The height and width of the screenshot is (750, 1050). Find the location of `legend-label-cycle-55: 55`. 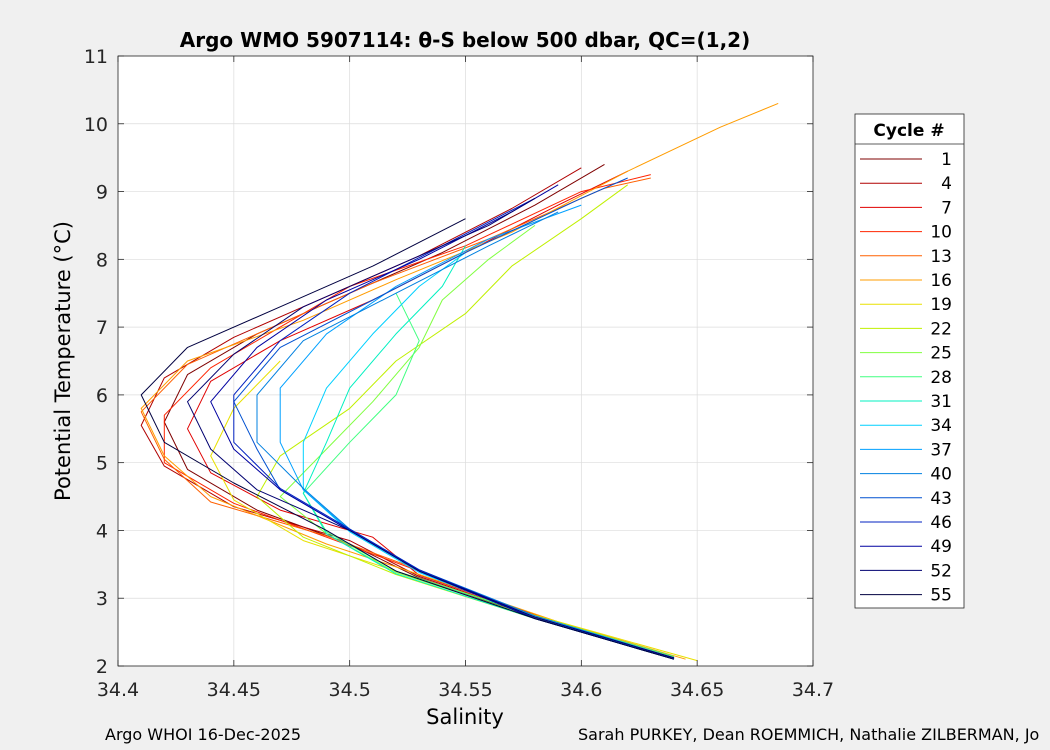

legend-label-cycle-55: 55 is located at coordinates (941, 596).